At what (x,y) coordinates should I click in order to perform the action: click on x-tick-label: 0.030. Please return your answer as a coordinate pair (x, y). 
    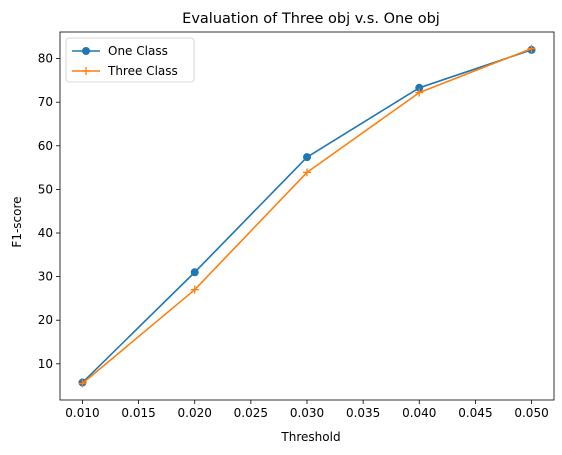
    Looking at the image, I should click on (307, 413).